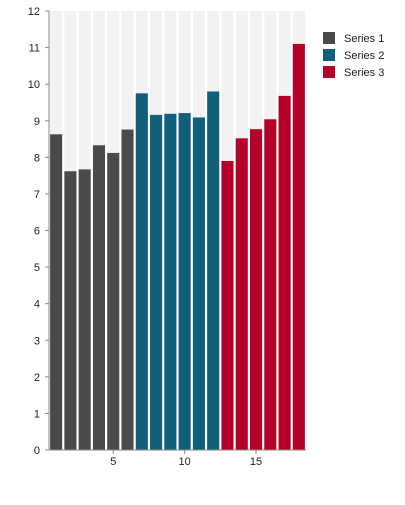 This screenshot has width=405, height=505. What do you see at coordinates (37, 341) in the screenshot?
I see `y-tick-label: 3` at bounding box center [37, 341].